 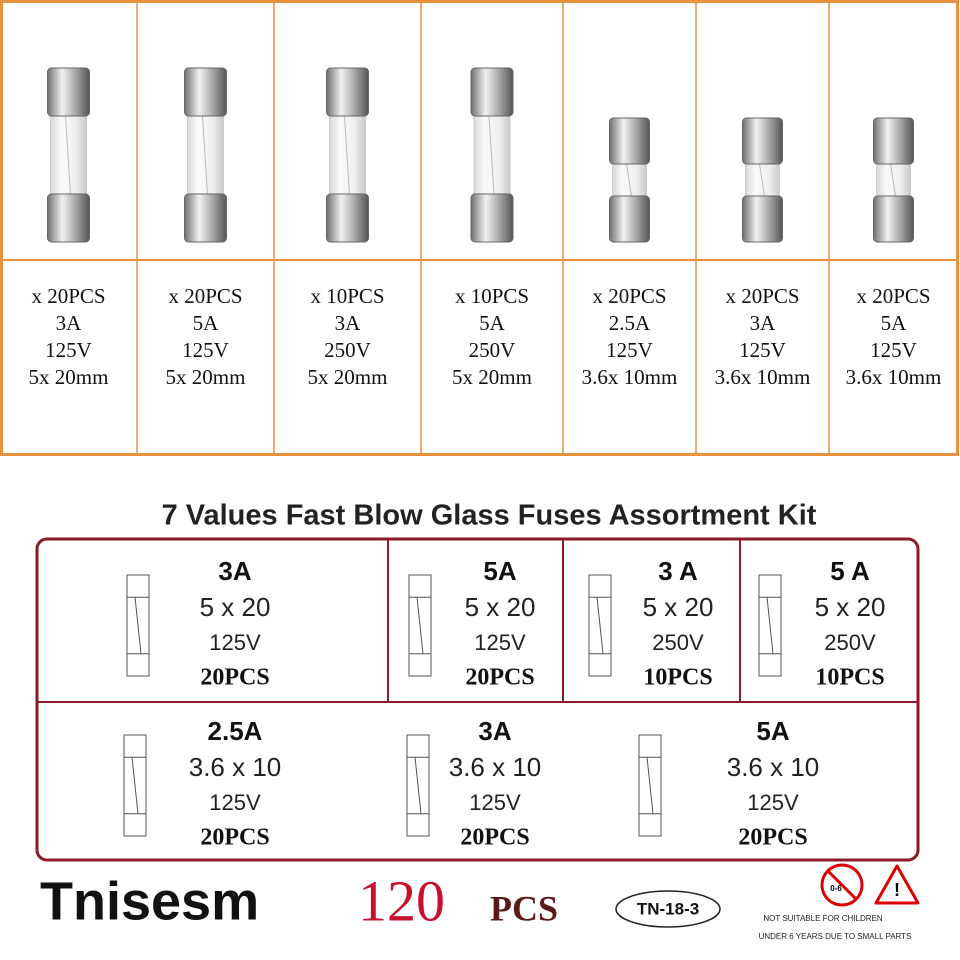 What do you see at coordinates (668, 908) in the screenshot?
I see `model: TN-18-3` at bounding box center [668, 908].